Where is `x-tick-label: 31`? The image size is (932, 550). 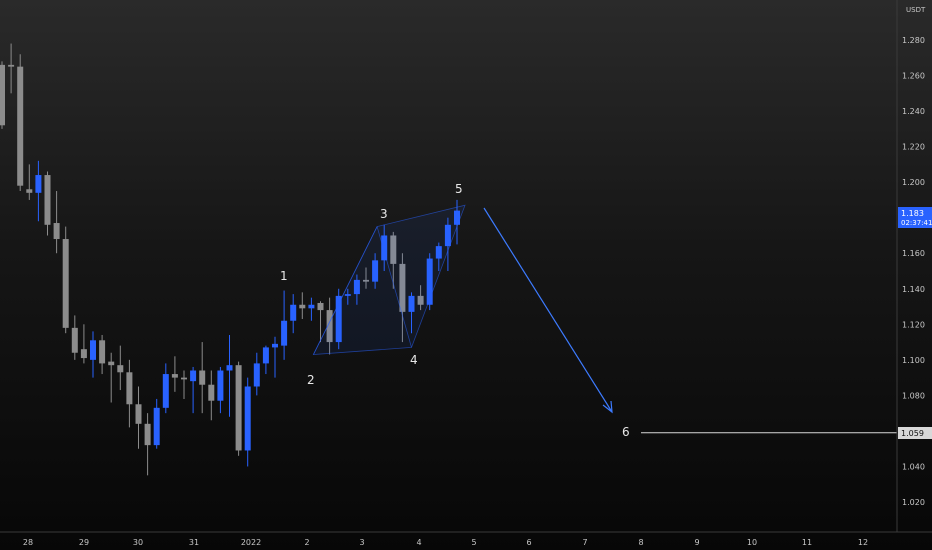
x-tick-label: 31 is located at coordinates (194, 542).